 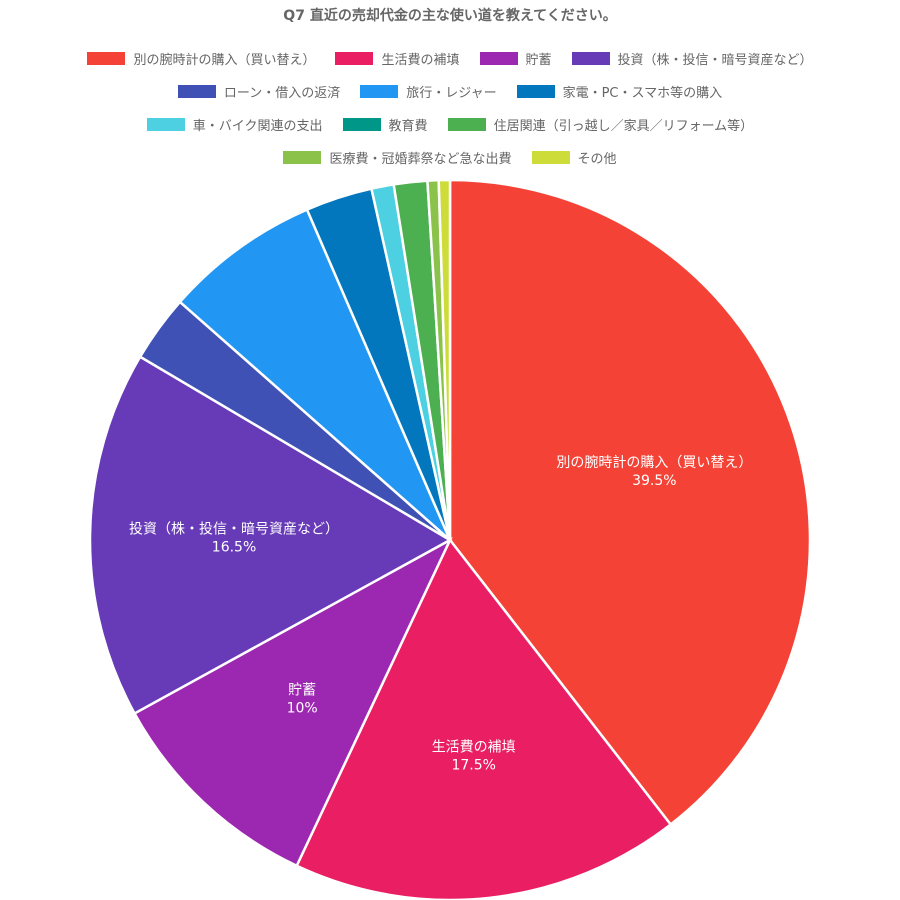 I want to click on legend-item: 生活費の補填, so click(x=397, y=58).